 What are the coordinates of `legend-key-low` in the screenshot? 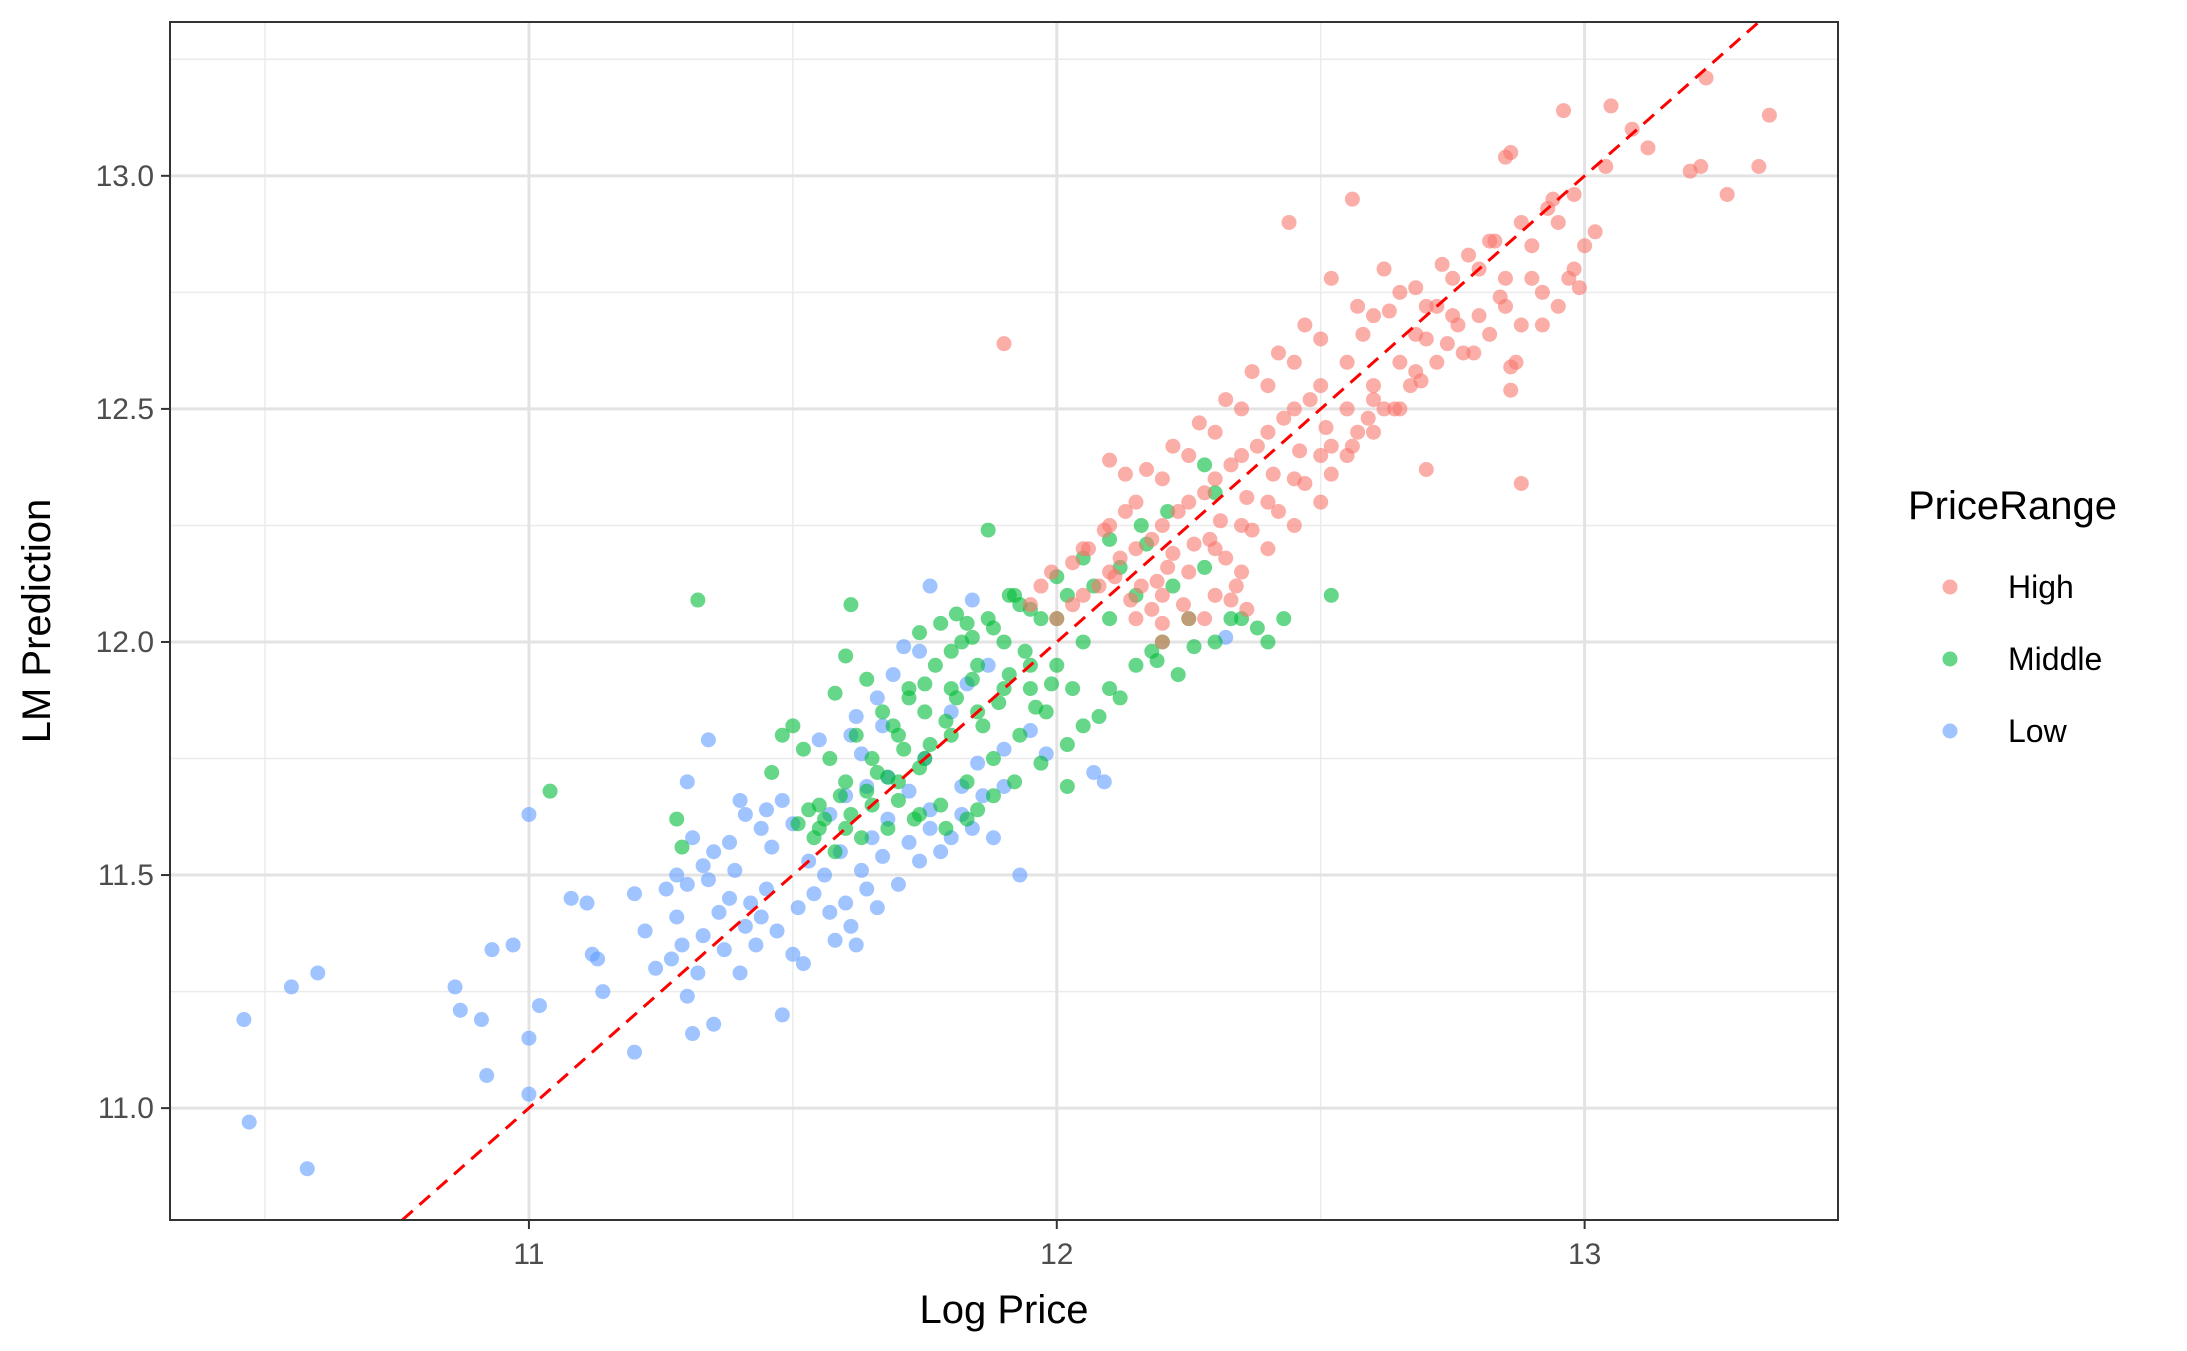 It's located at (1950, 731).